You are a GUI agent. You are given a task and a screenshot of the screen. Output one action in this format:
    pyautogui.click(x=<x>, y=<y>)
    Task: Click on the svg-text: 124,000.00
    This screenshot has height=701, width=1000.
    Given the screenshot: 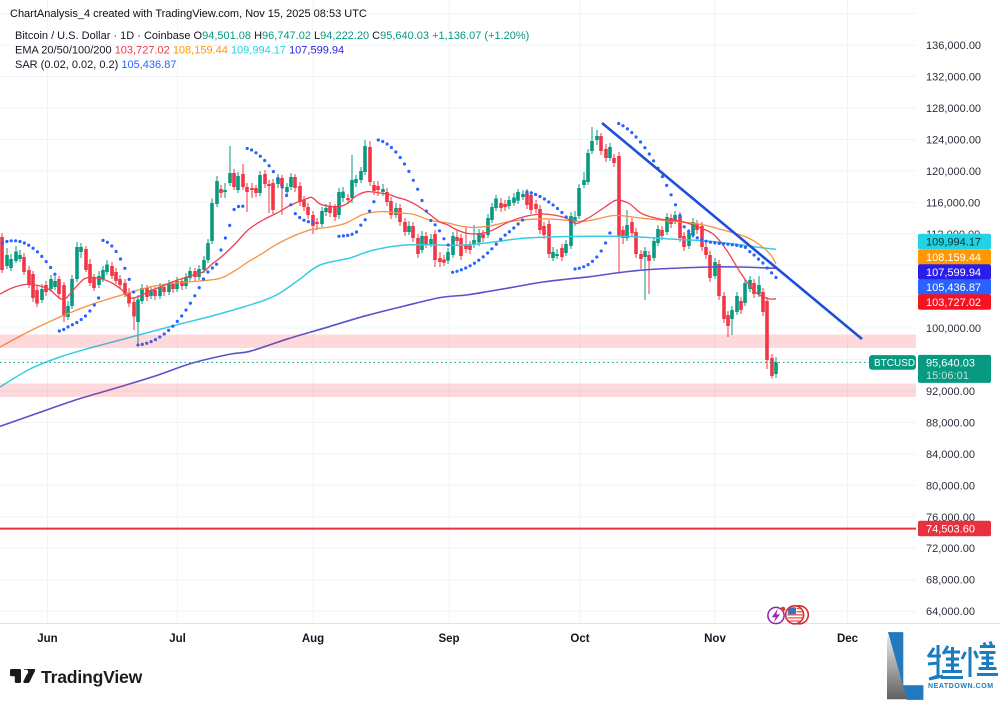 What is the action you would take?
    pyautogui.click(x=953, y=140)
    